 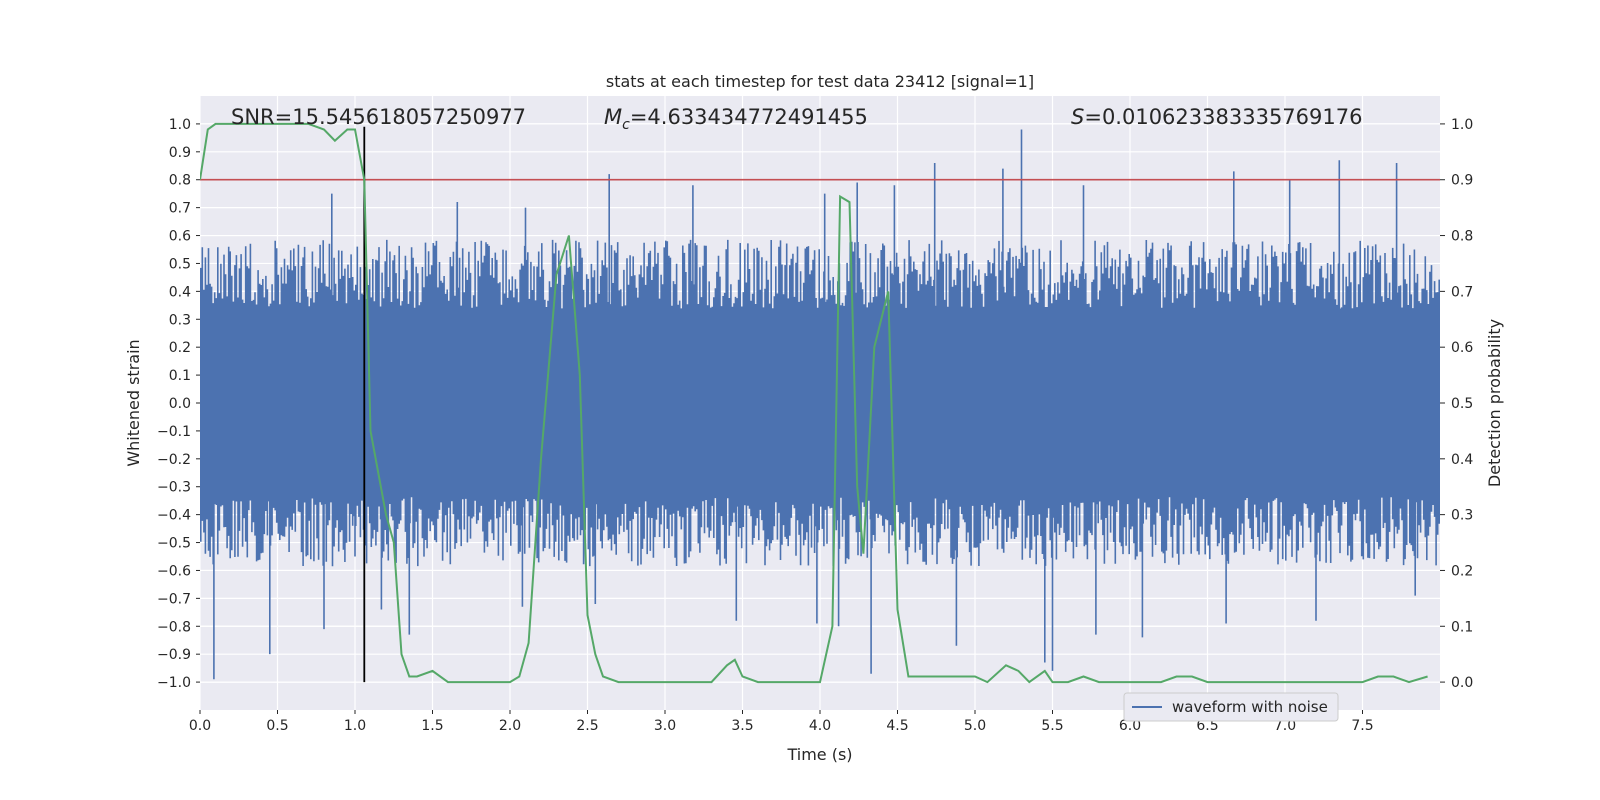 What do you see at coordinates (174, 432) in the screenshot?
I see `left-y-tick-label: −0.1` at bounding box center [174, 432].